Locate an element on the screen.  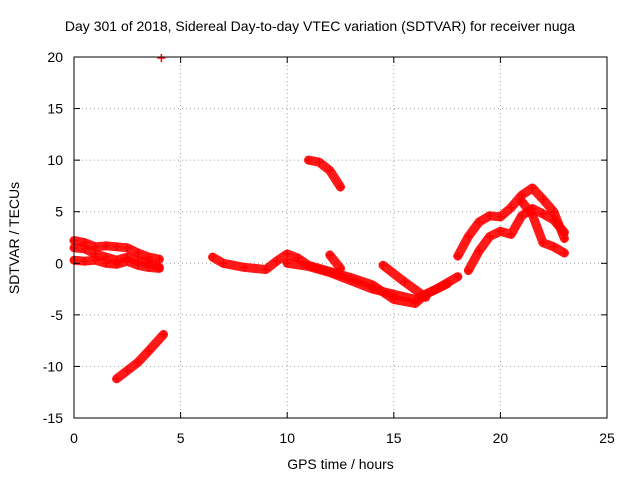
x-axis-label: GPS time / hours is located at coordinates (340, 464).